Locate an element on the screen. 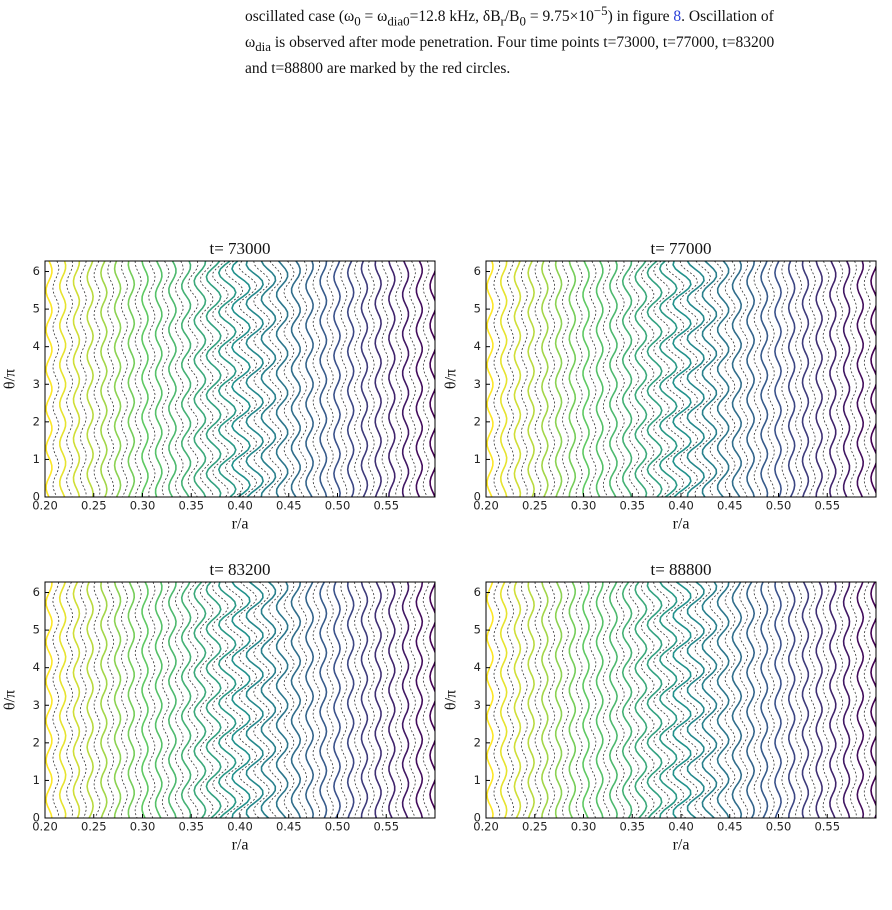 This screenshot has height=910, width=892. y-tick-label: 0 is located at coordinates (477, 497).